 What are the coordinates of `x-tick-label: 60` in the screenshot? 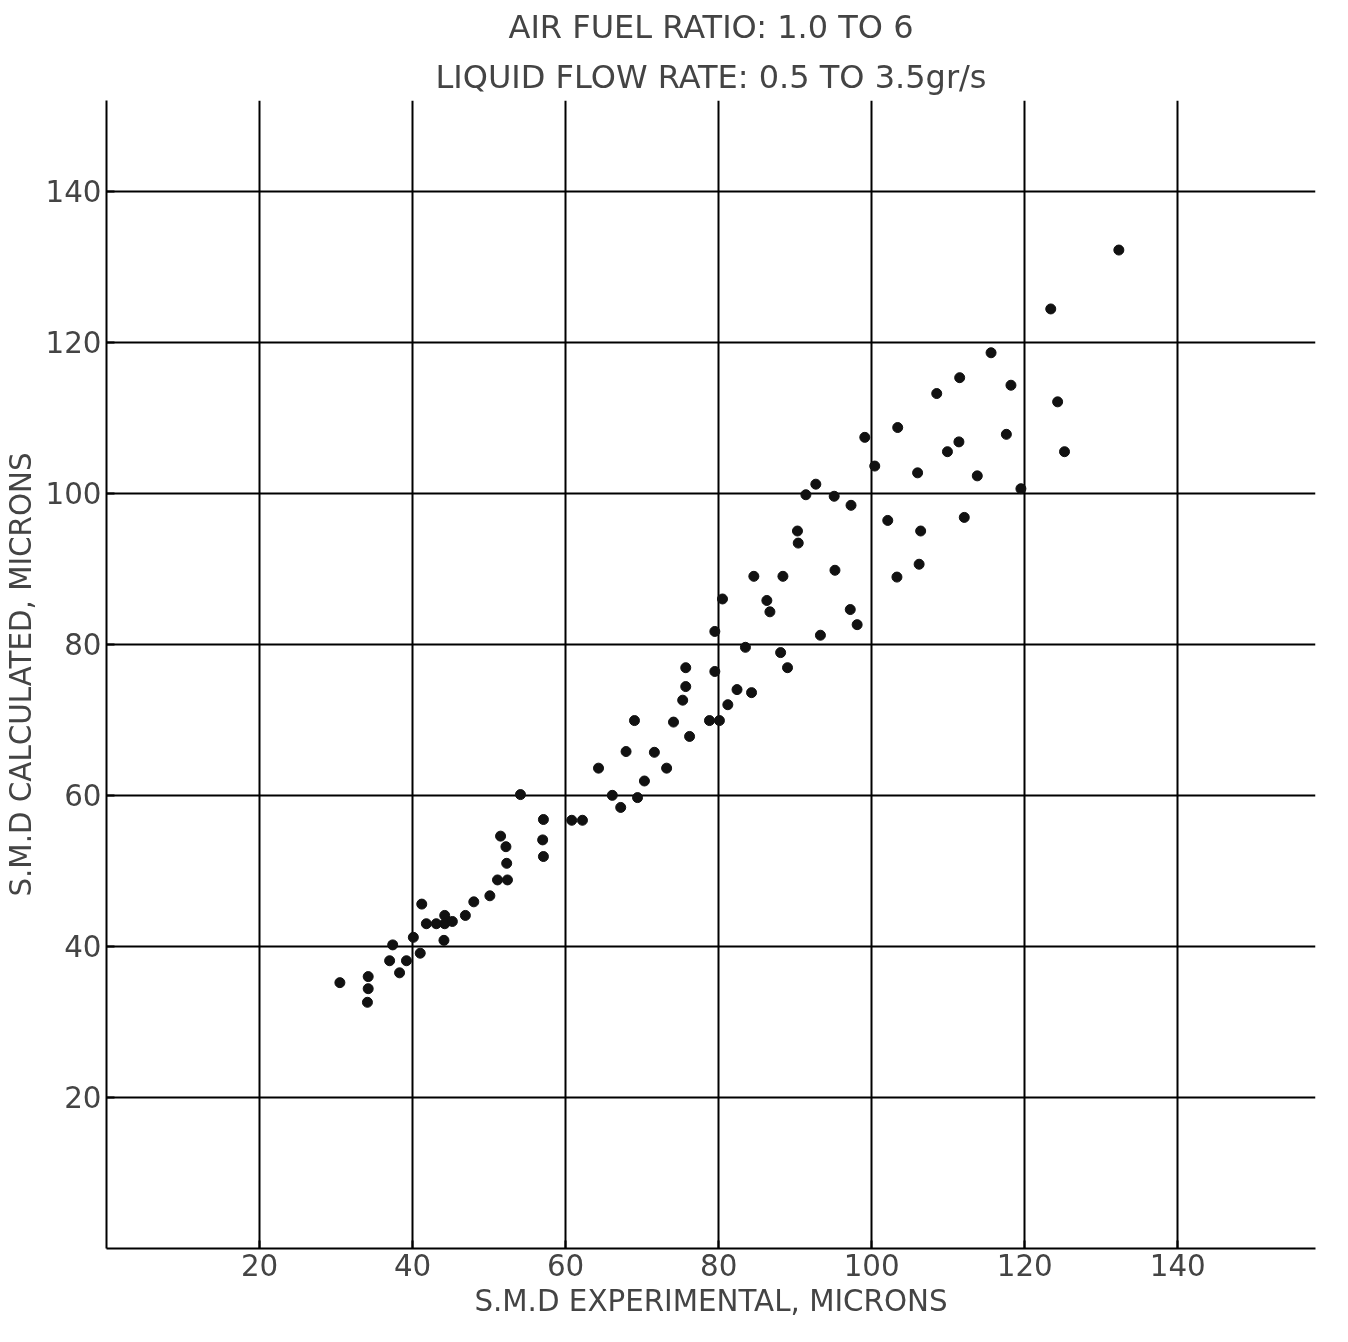 It's located at (565, 1265).